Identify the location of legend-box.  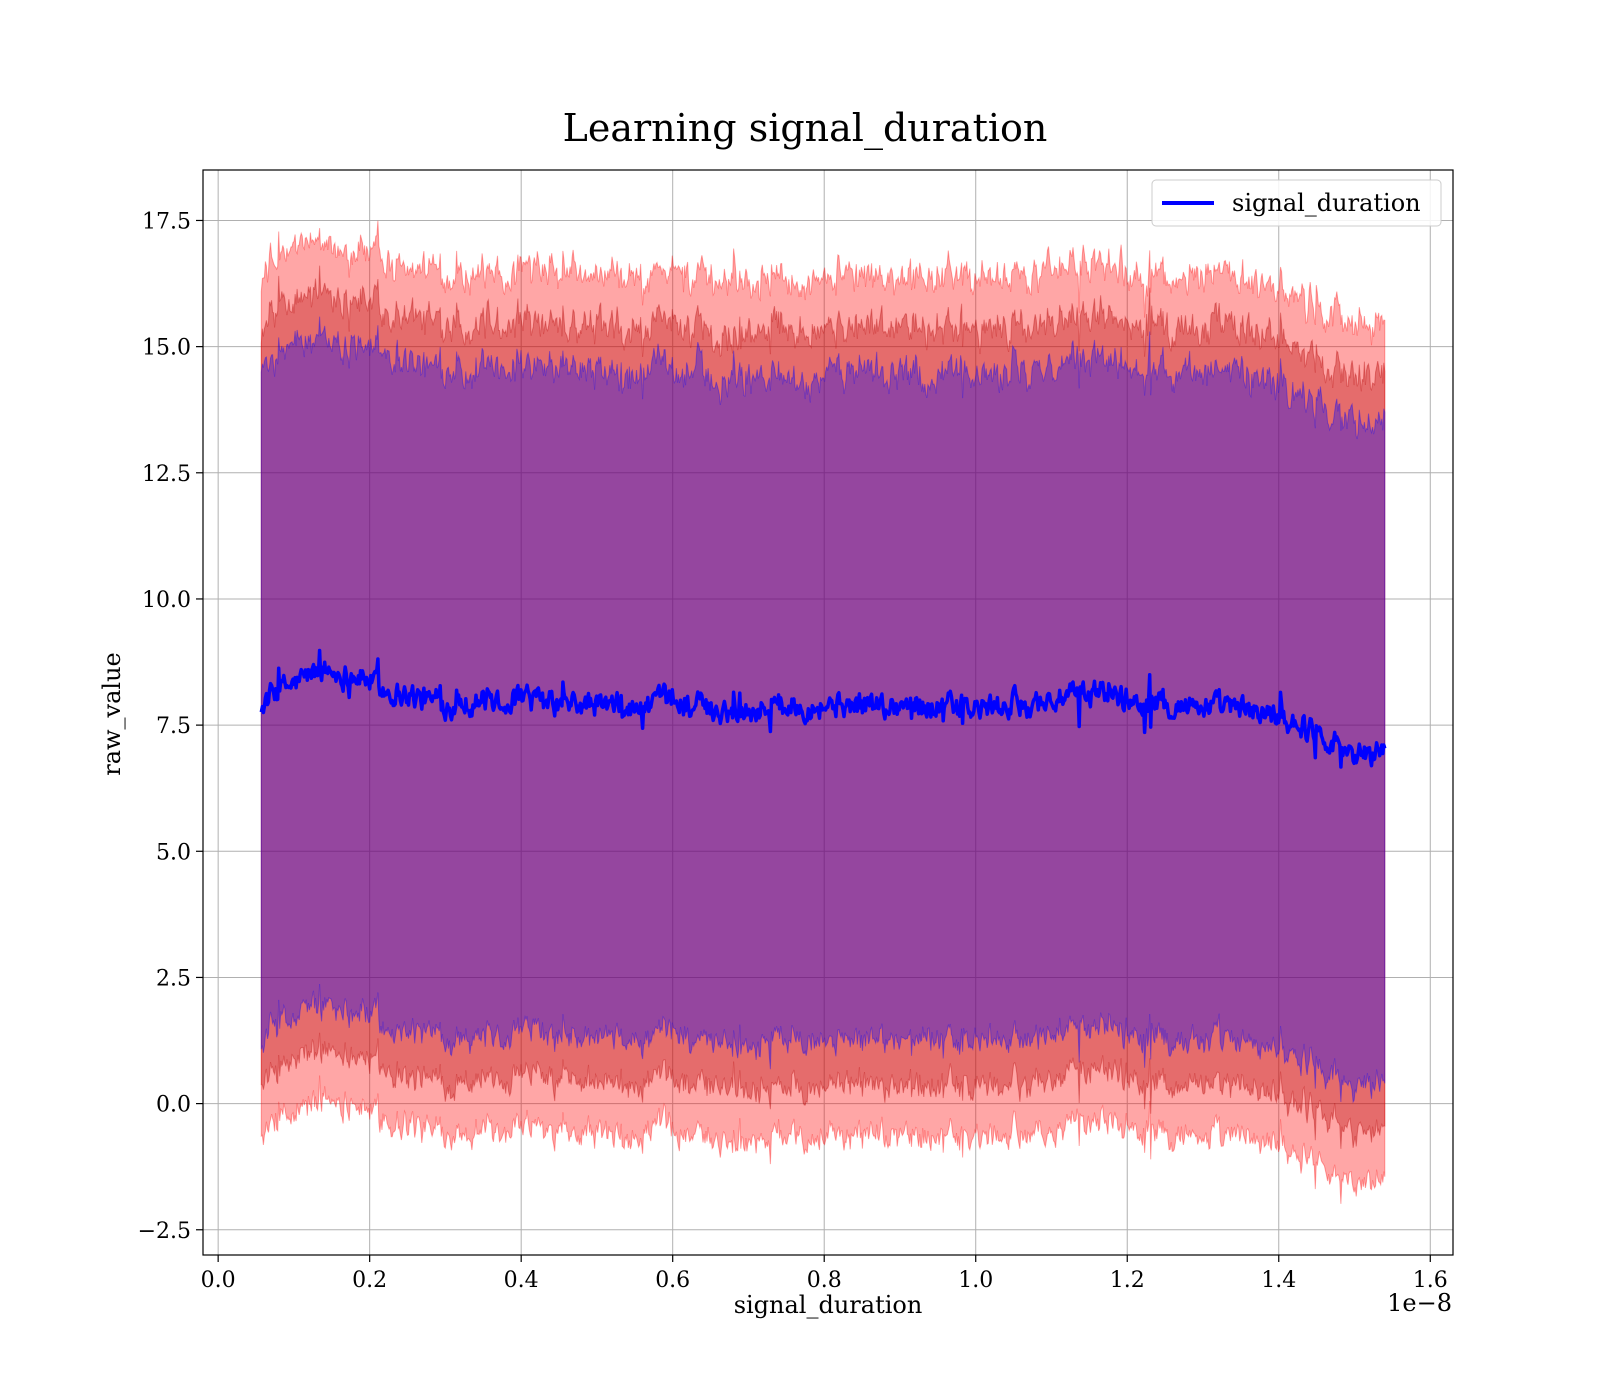
(1296, 203).